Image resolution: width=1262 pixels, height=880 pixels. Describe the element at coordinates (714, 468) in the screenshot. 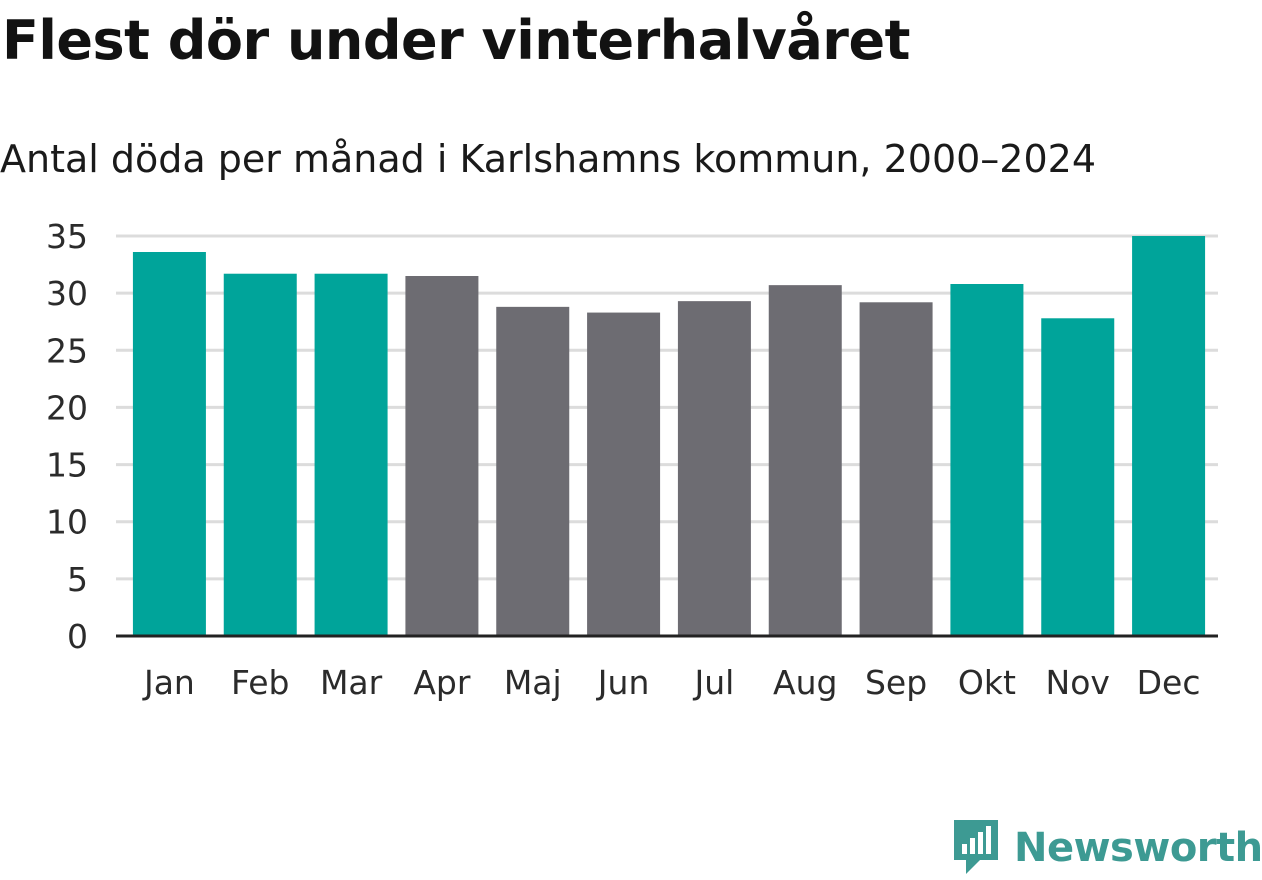

I see `bar-jul` at that location.